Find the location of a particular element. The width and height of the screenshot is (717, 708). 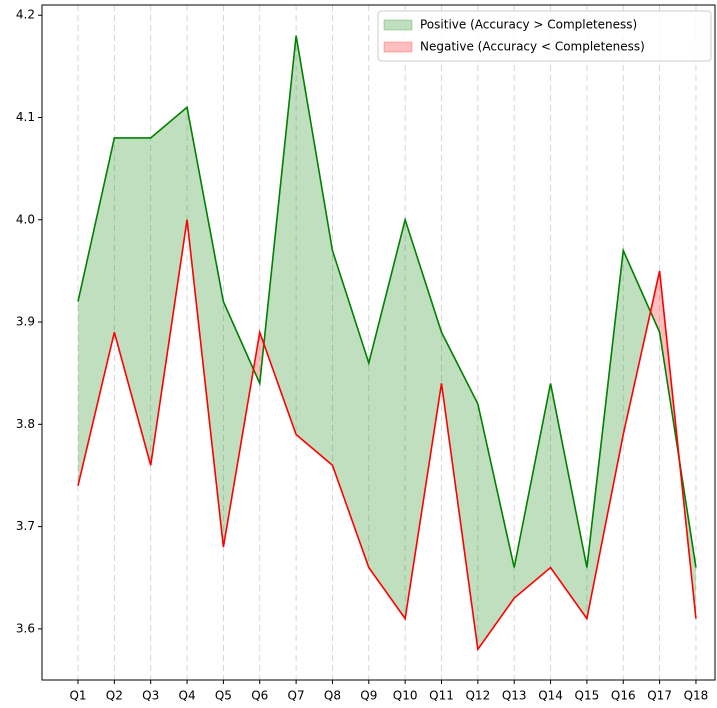

x-tick-label: Q14 is located at coordinates (550, 696).